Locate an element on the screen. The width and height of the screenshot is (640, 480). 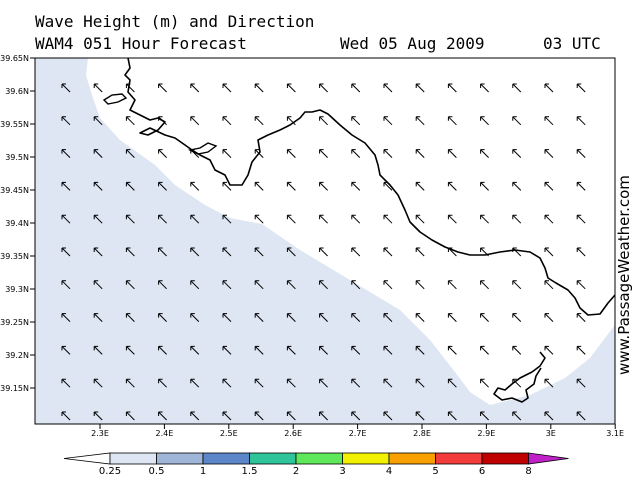
latitude-label: 39.55N is located at coordinates (14, 124).